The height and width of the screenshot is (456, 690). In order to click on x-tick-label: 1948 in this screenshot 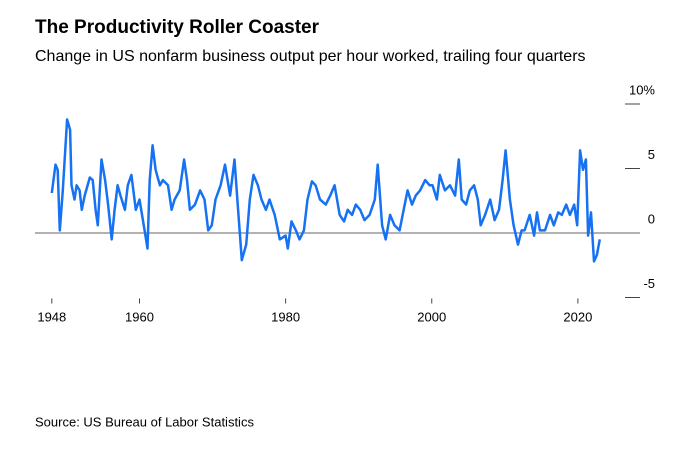, I will do `click(51, 316)`.